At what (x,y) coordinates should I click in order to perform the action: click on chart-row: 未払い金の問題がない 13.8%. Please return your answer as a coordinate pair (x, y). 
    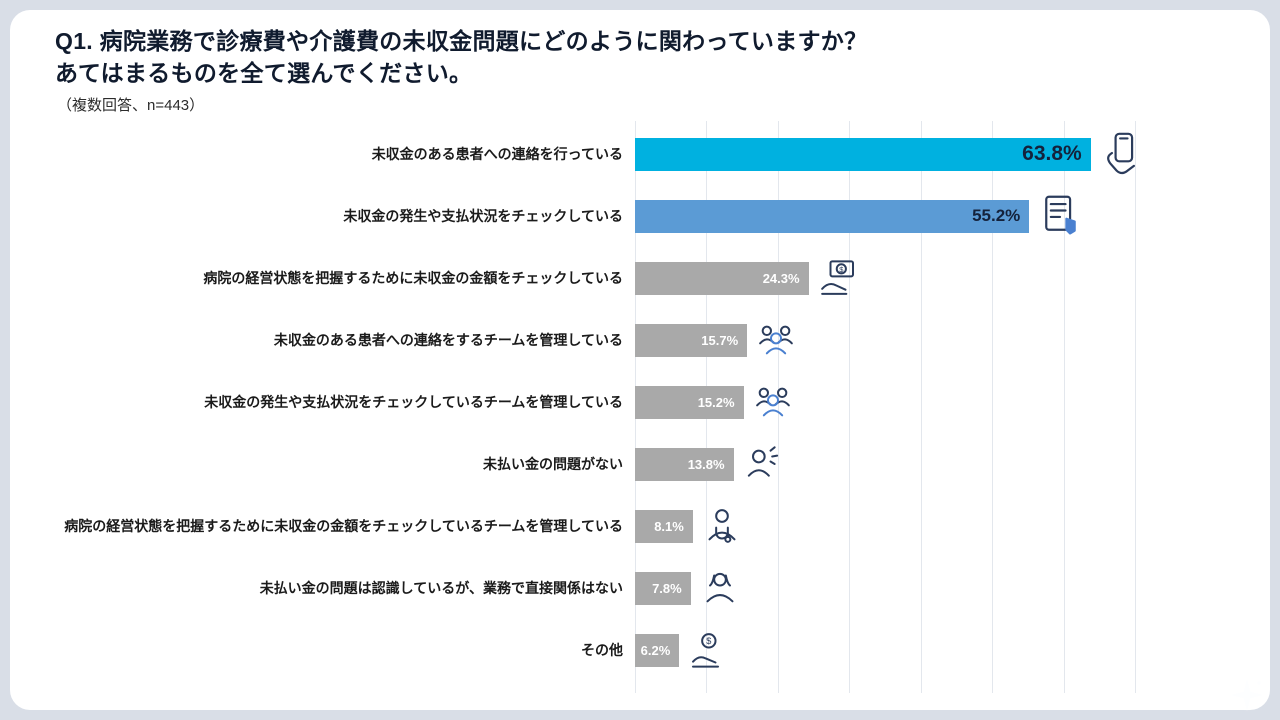
    Looking at the image, I should click on (605, 464).